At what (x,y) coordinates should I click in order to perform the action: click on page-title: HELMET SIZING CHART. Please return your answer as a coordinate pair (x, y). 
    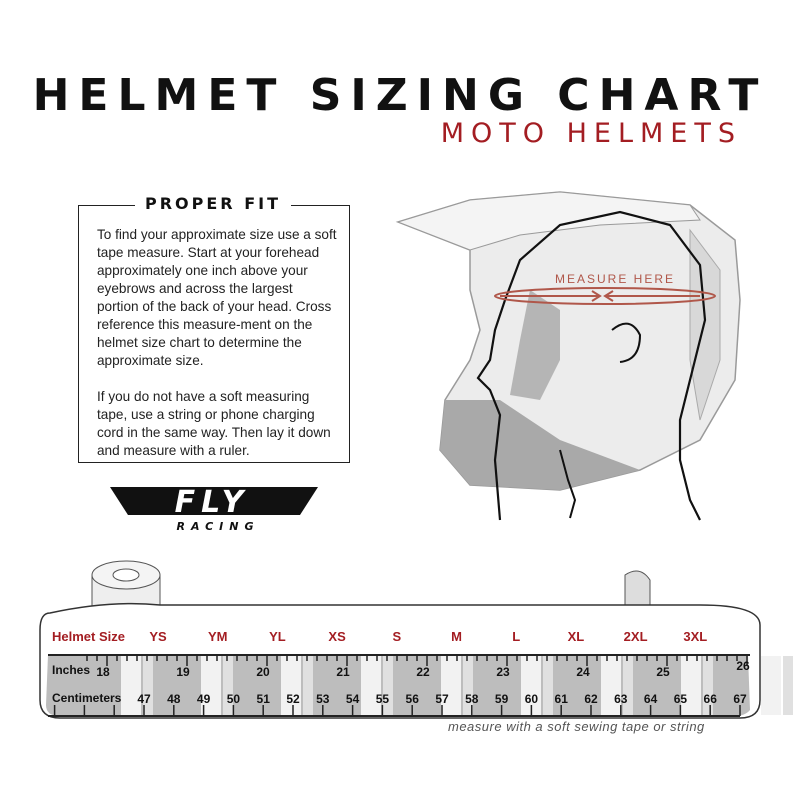
    Looking at the image, I should click on (400, 95).